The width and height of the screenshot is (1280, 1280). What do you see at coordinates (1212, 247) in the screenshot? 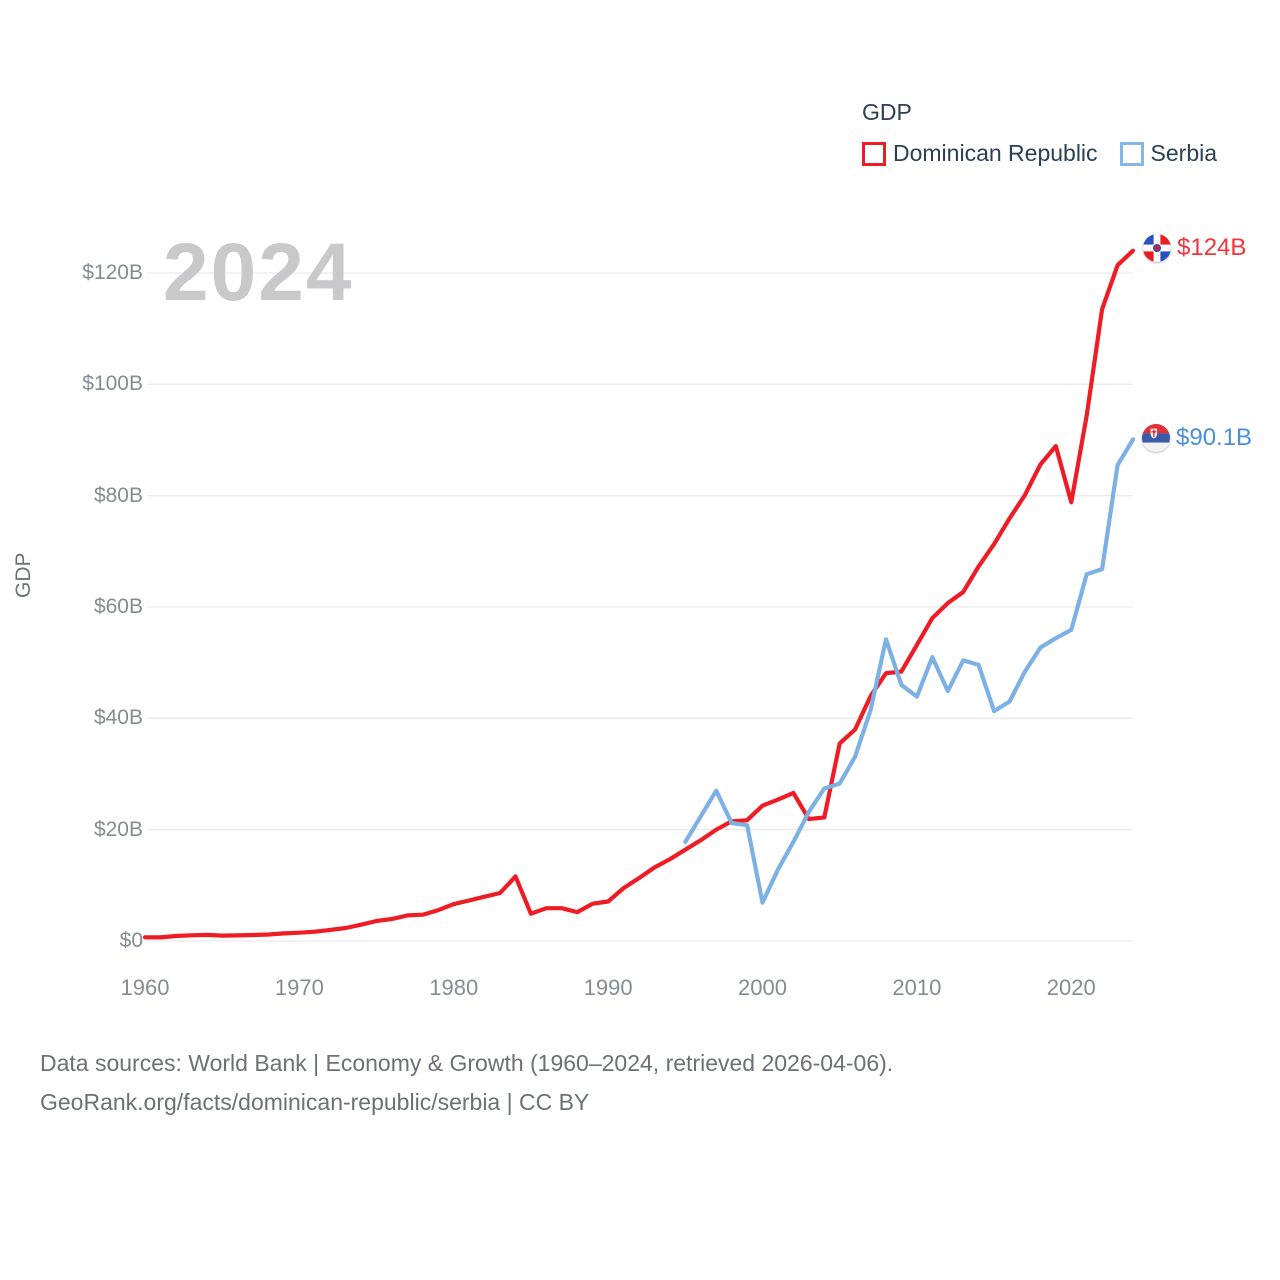
I see `end-value-dominican-republic: $124B` at bounding box center [1212, 247].